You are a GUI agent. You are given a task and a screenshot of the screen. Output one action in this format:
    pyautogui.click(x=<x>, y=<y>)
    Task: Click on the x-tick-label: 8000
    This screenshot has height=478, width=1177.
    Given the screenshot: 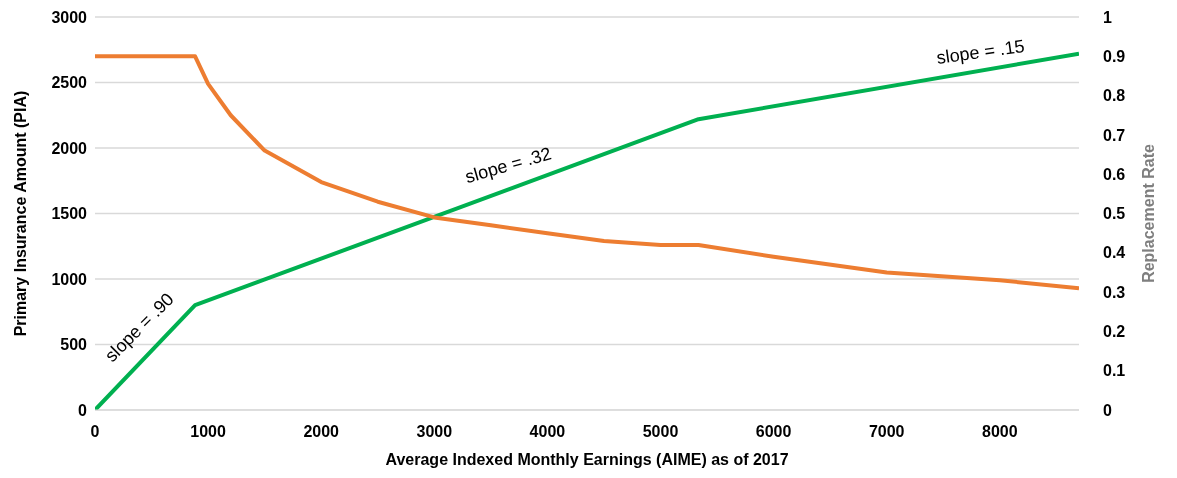 What is the action you would take?
    pyautogui.click(x=1000, y=432)
    